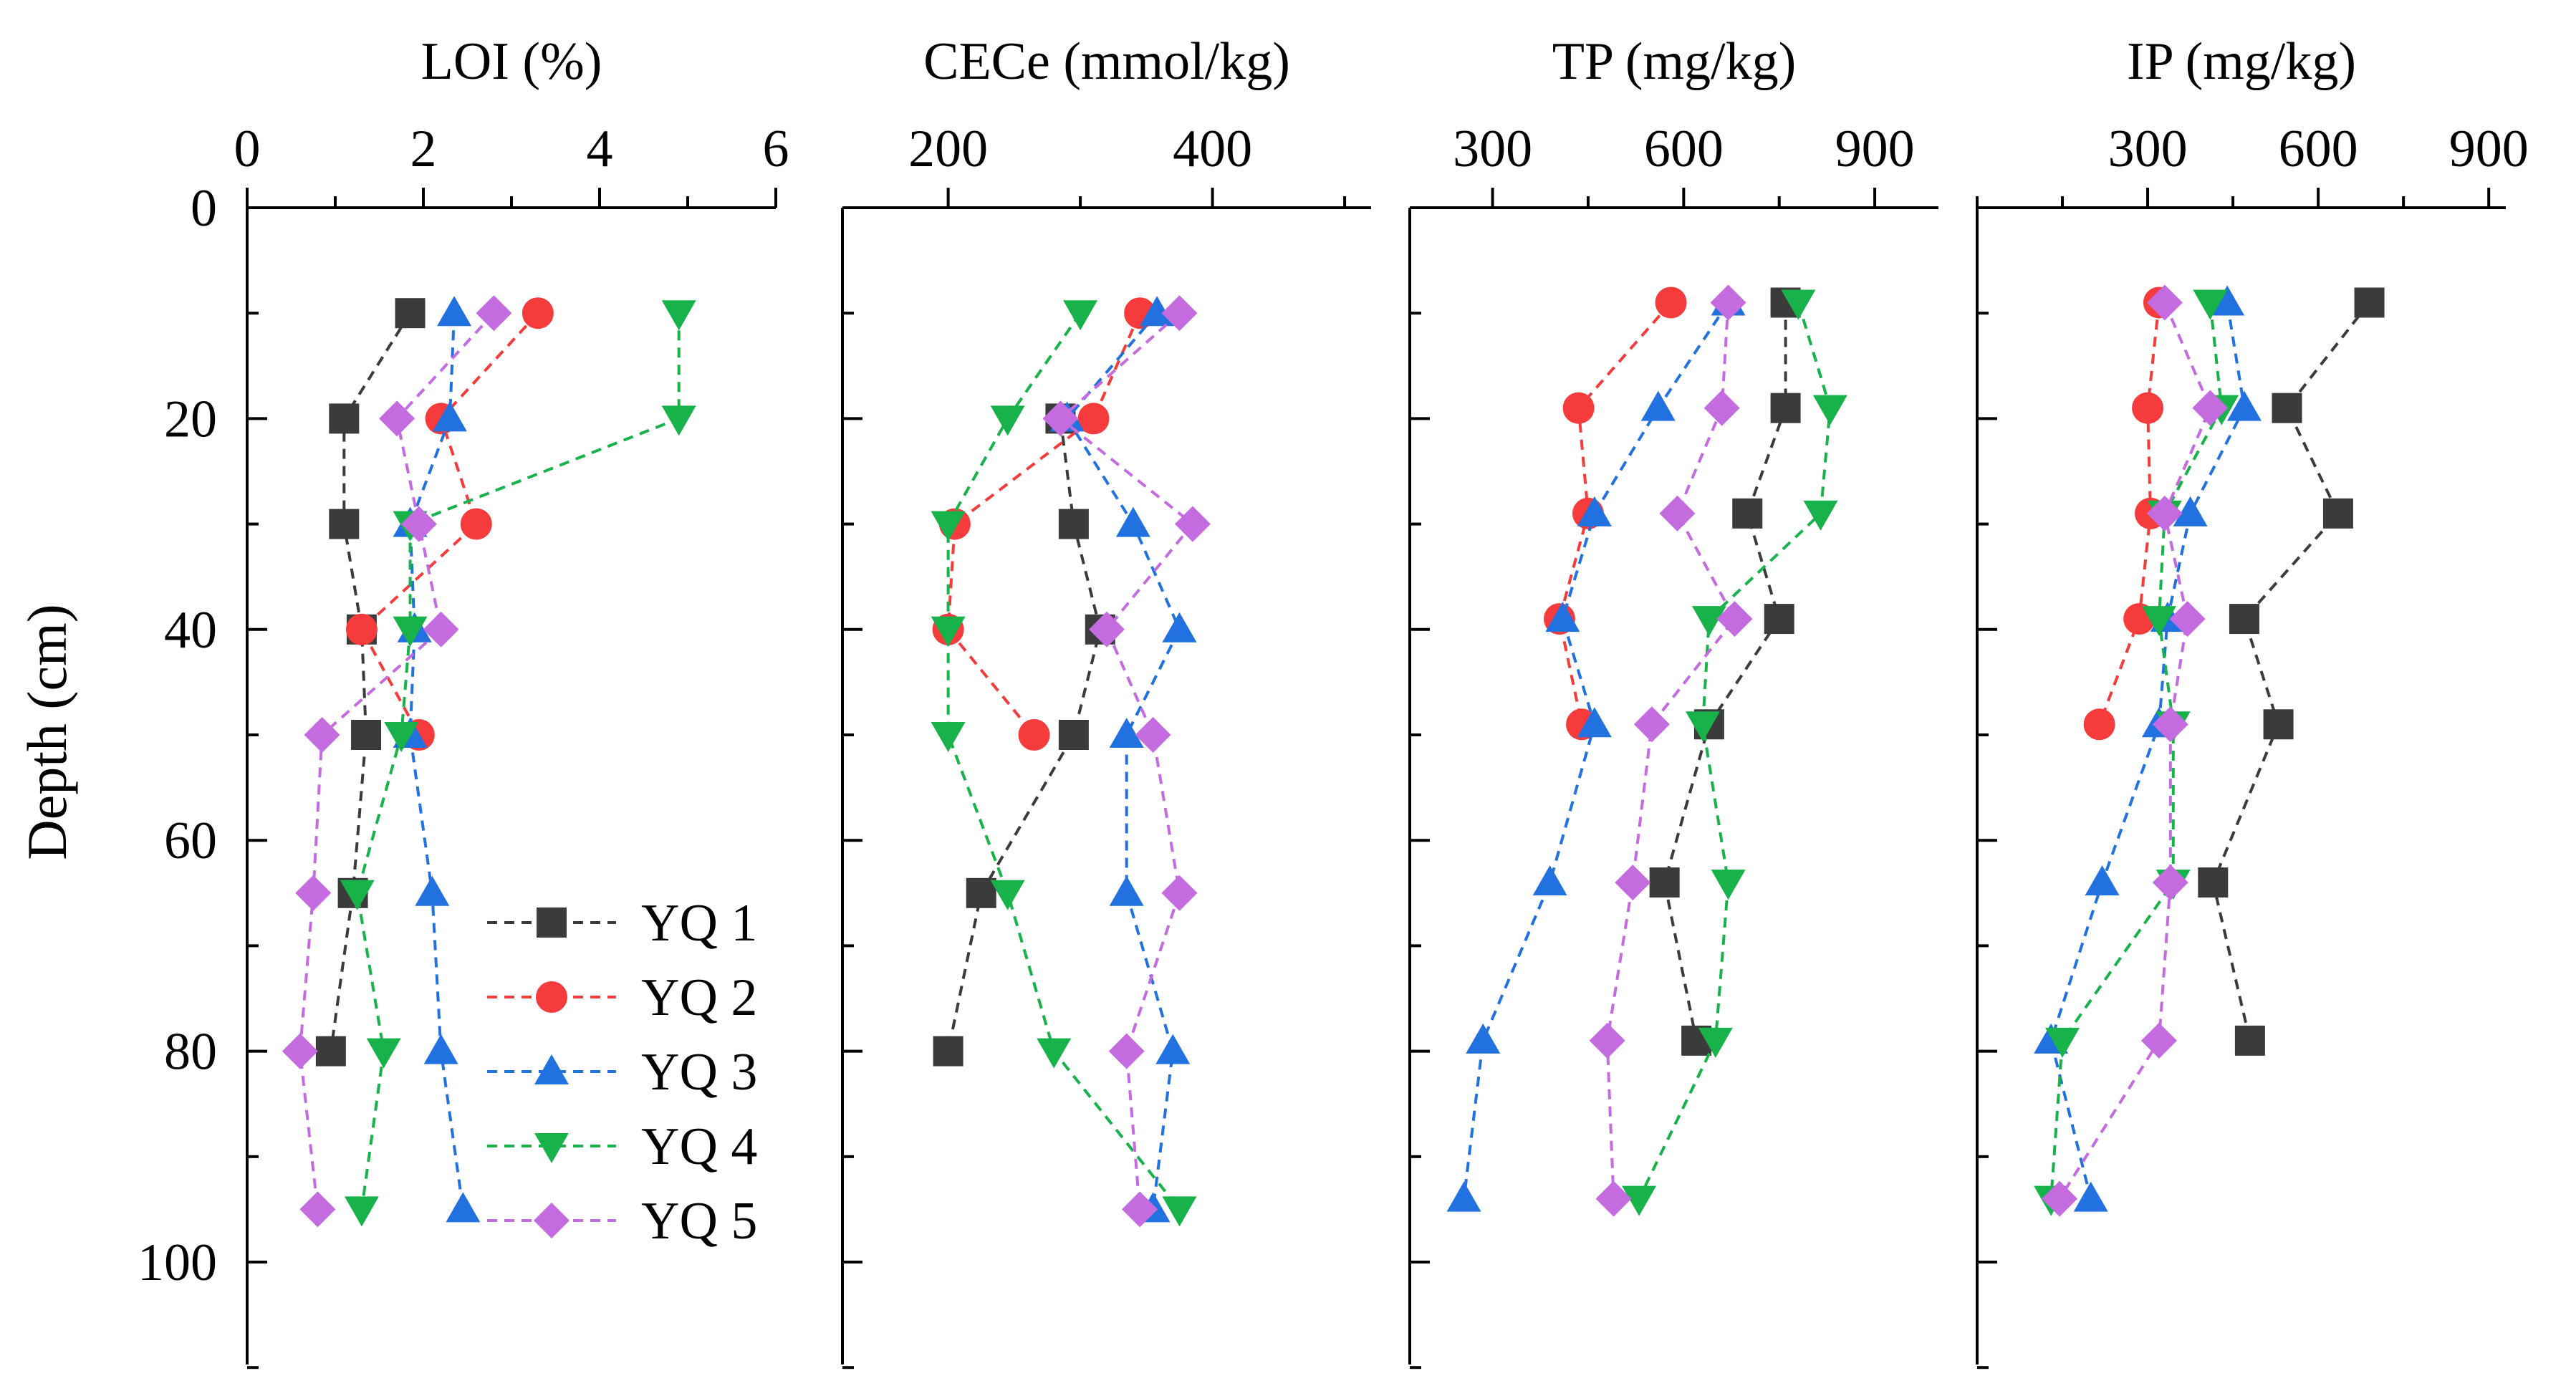  Describe the element at coordinates (204, 208) in the screenshot. I see `y-tick-label: 0` at that location.